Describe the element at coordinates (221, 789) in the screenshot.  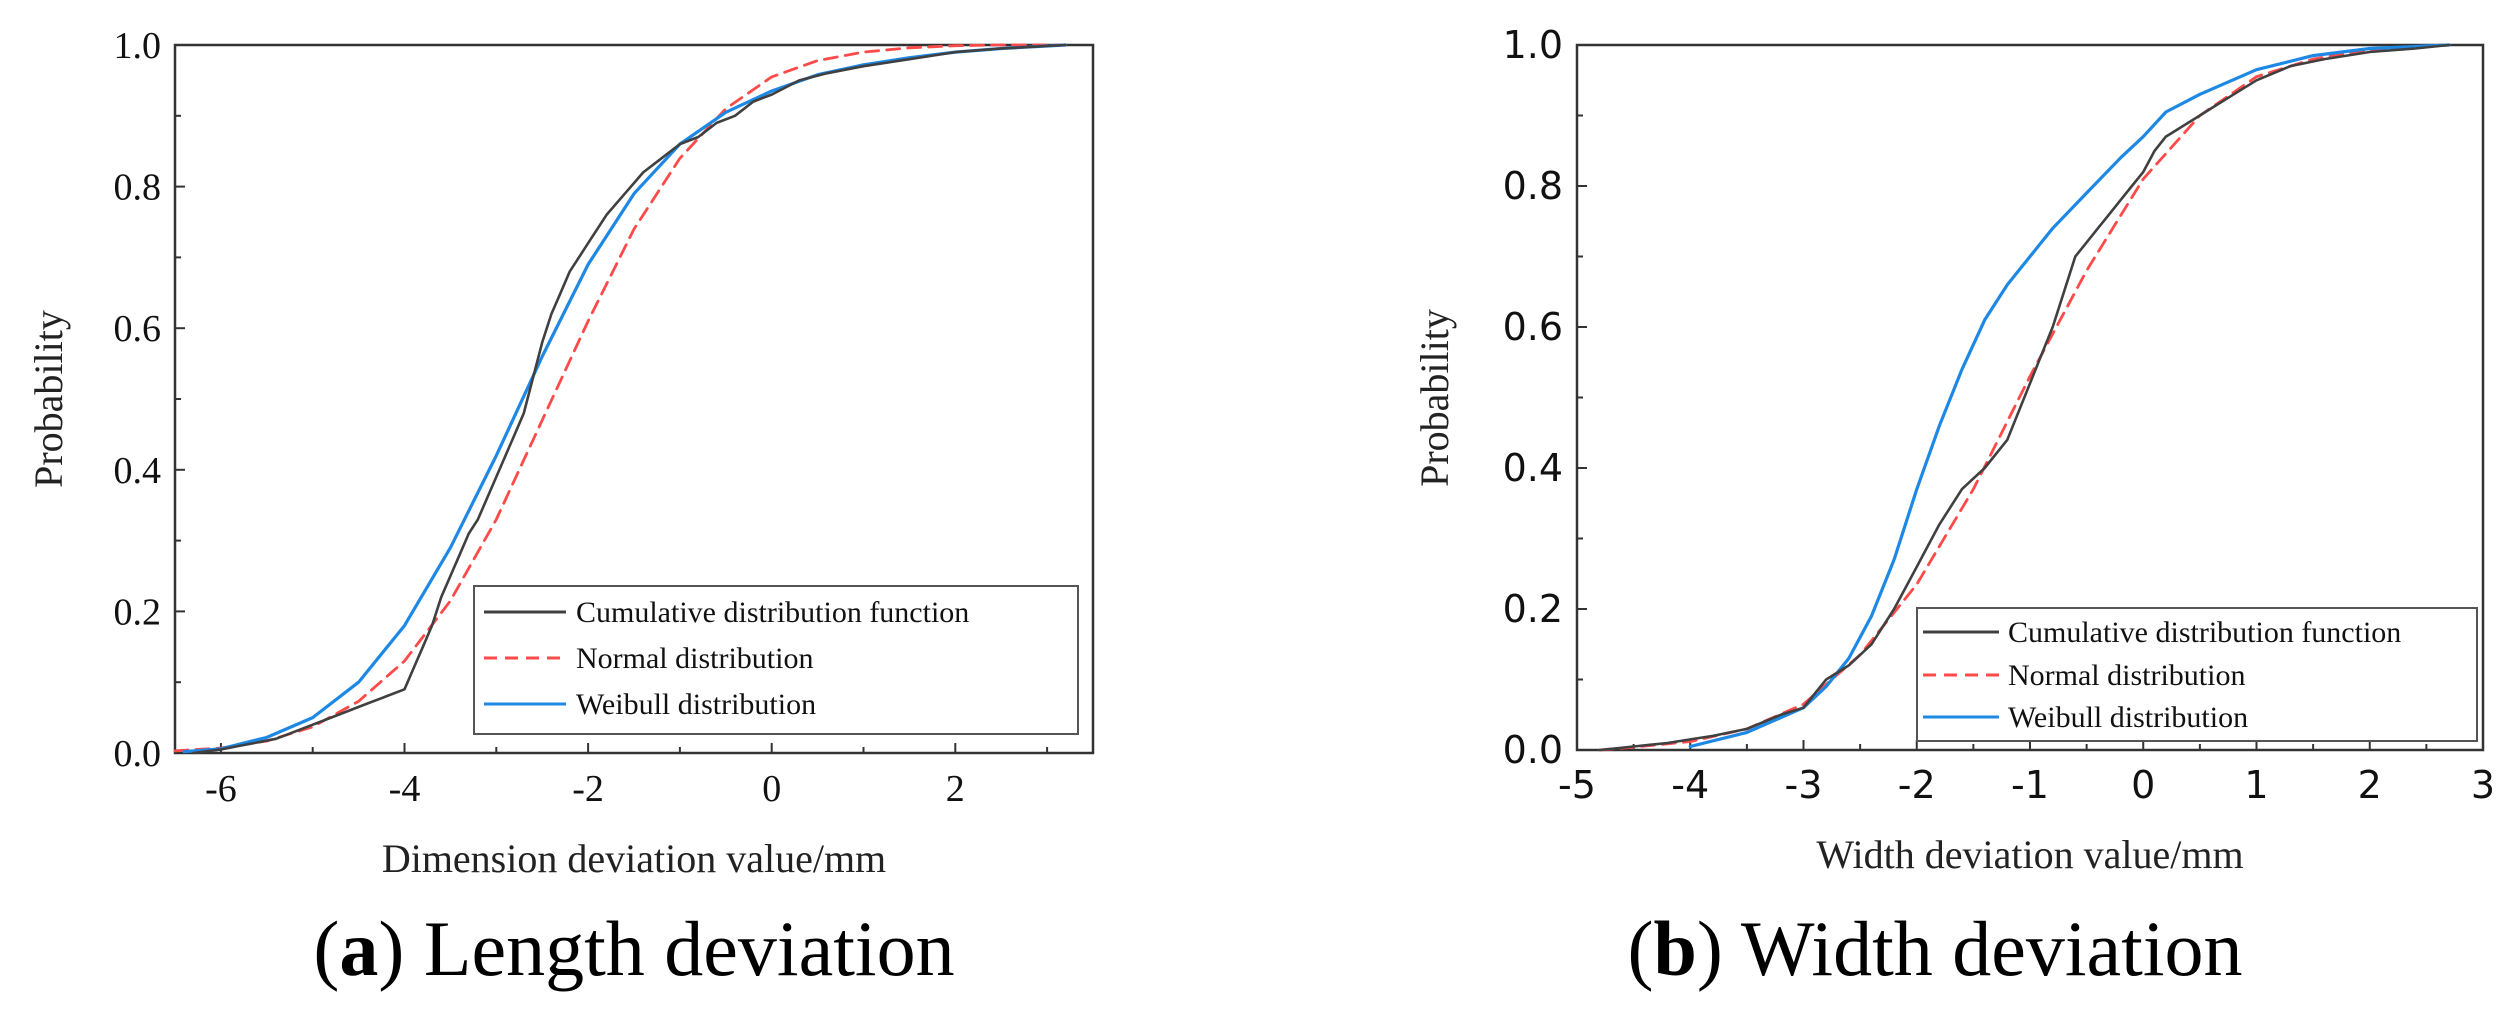
I see `x-tick-label: -6` at that location.